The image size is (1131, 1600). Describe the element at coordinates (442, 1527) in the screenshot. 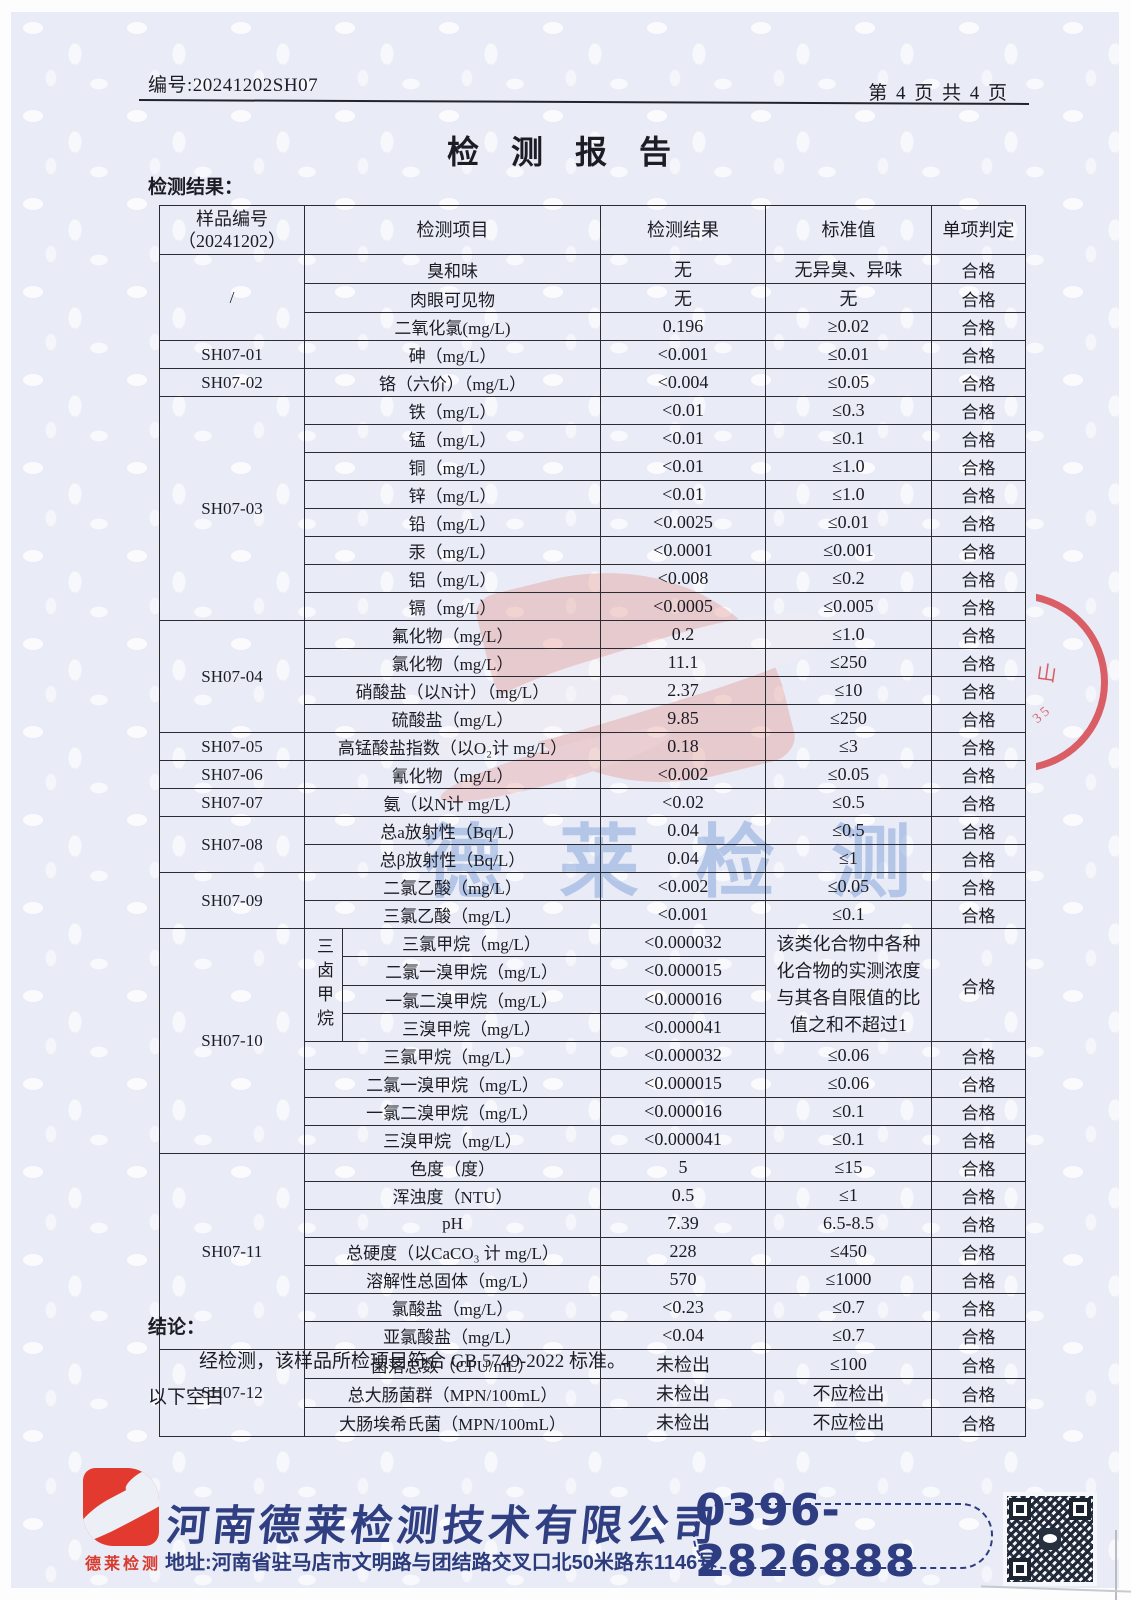

I see `company-name: 河南德莱检测技术有限公司` at that location.